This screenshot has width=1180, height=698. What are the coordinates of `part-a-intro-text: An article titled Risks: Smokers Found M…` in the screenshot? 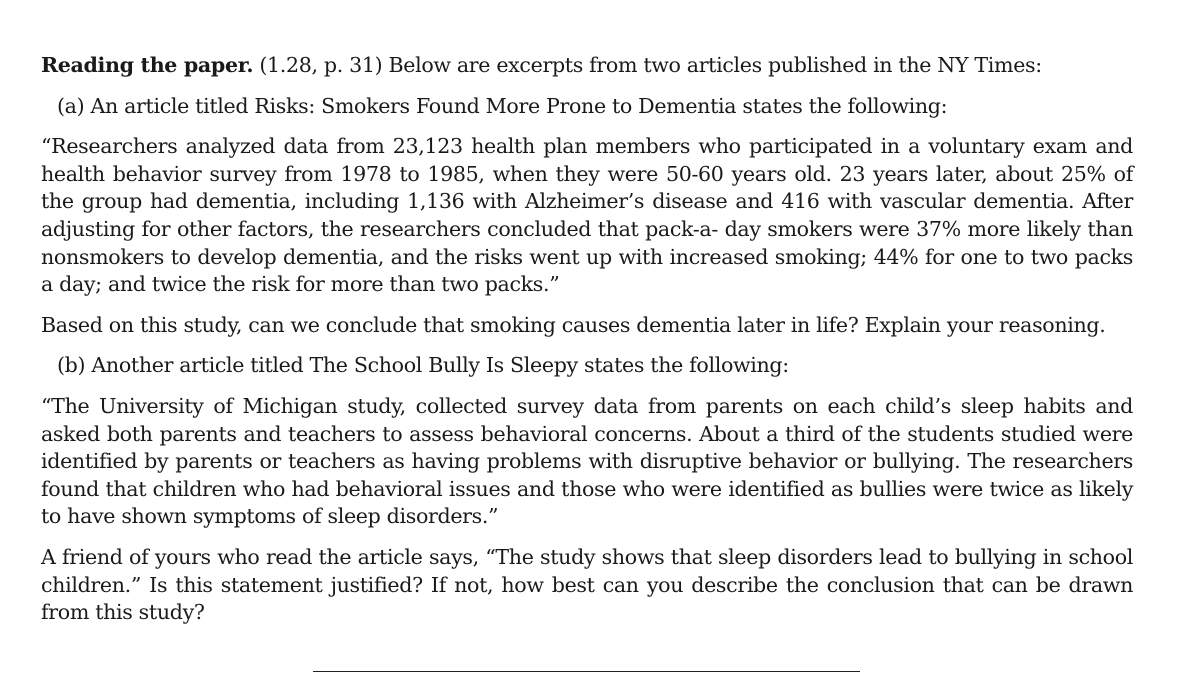 It's located at (519, 105).